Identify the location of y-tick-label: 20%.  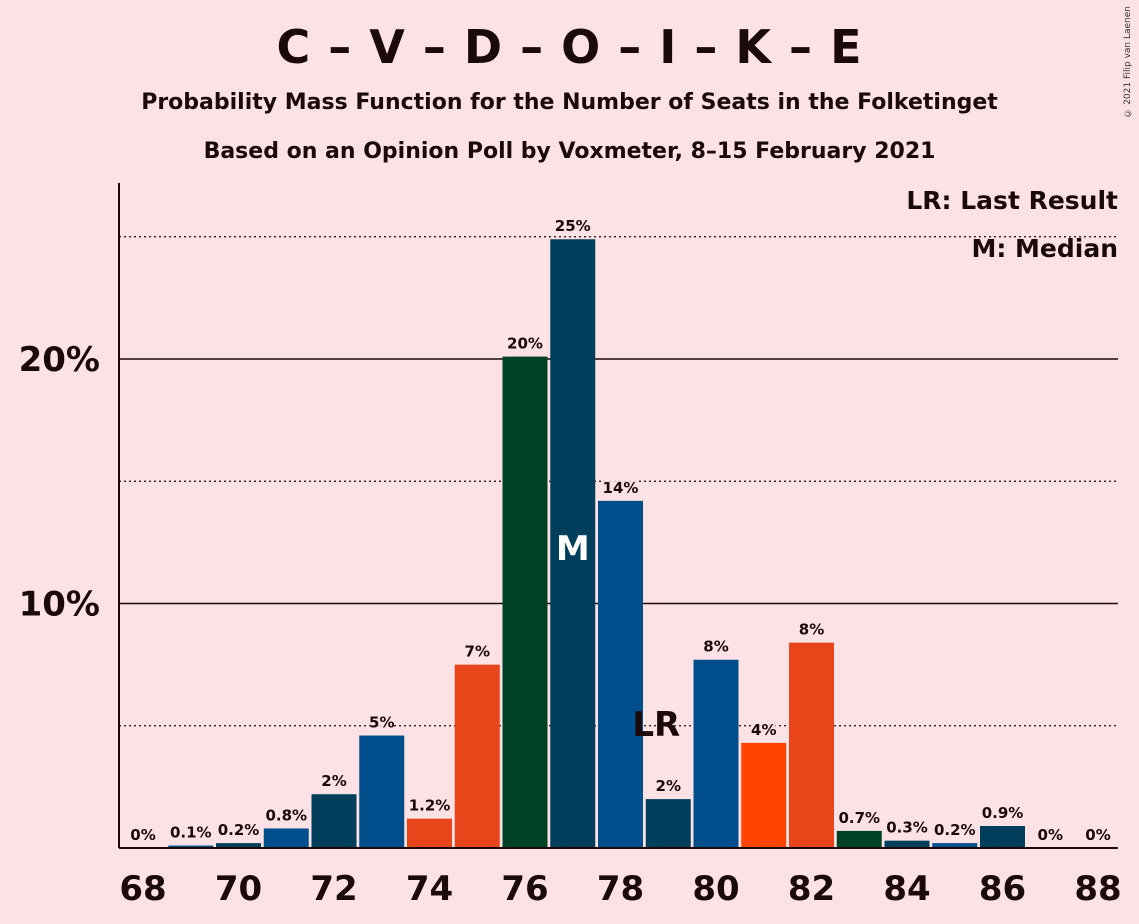
(59, 360).